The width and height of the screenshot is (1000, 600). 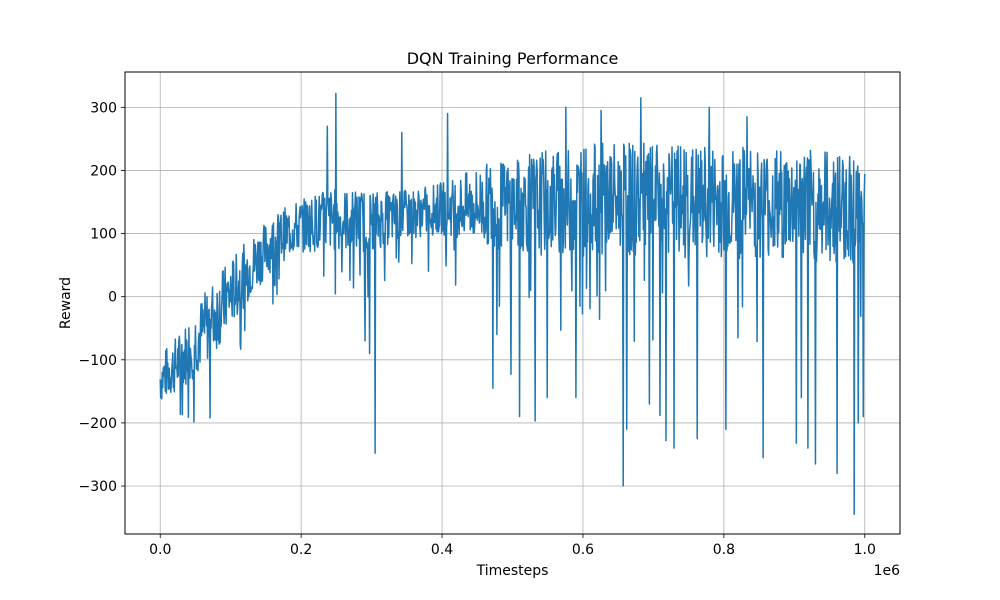 I want to click on y-ticks: −300 −200 −100 0 100 200 300, so click(x=102, y=297).